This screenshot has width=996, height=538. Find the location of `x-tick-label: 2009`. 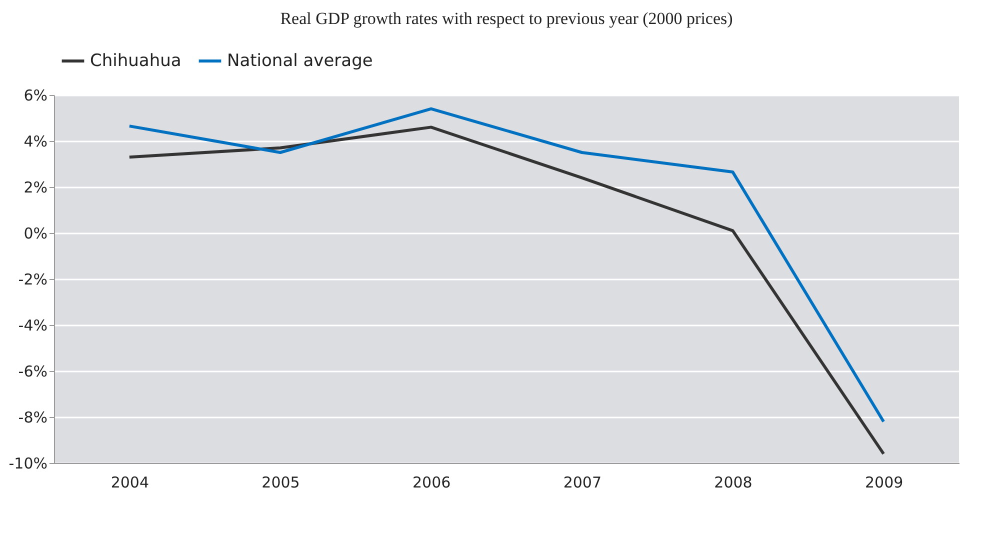

x-tick-label: 2009 is located at coordinates (884, 483).